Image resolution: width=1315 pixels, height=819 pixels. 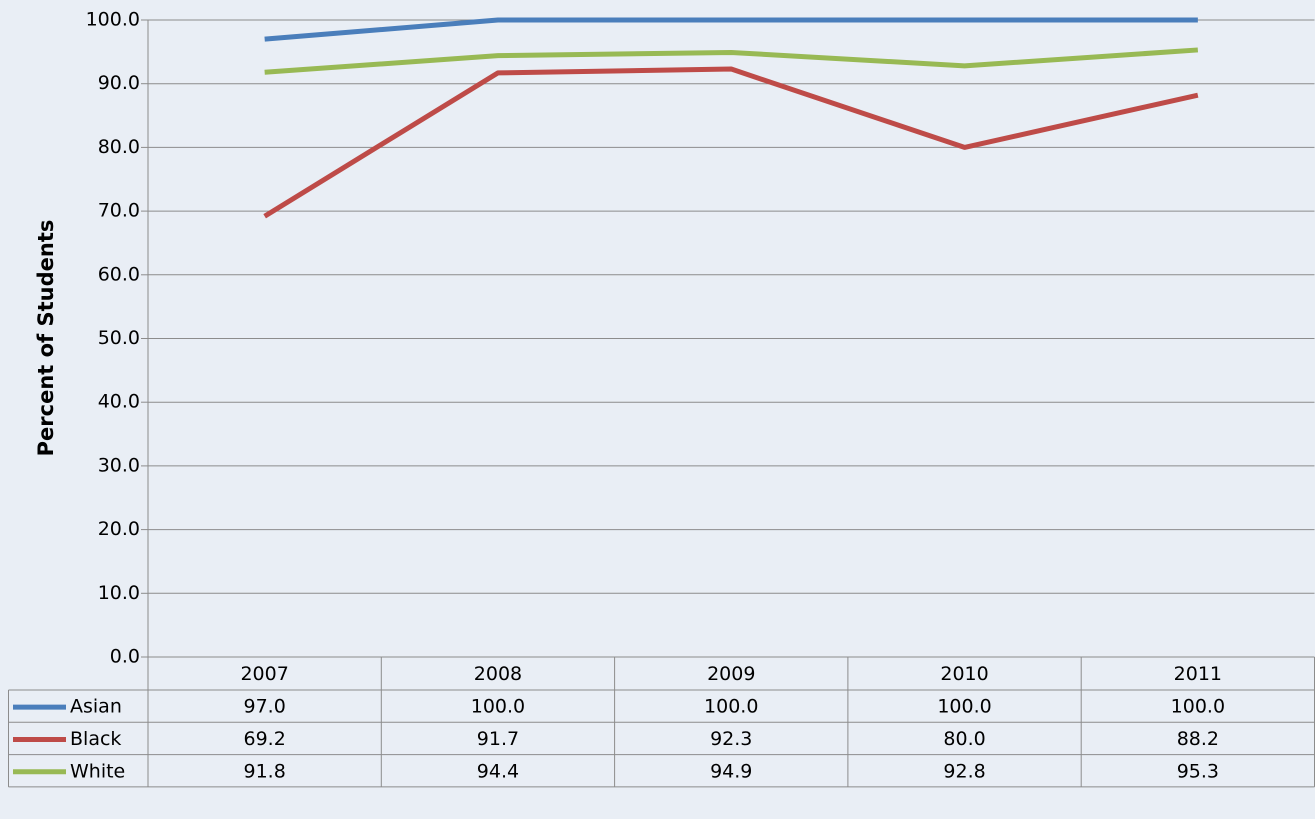 What do you see at coordinates (119, 147) in the screenshot?
I see `y-tick-label: 80.0` at bounding box center [119, 147].